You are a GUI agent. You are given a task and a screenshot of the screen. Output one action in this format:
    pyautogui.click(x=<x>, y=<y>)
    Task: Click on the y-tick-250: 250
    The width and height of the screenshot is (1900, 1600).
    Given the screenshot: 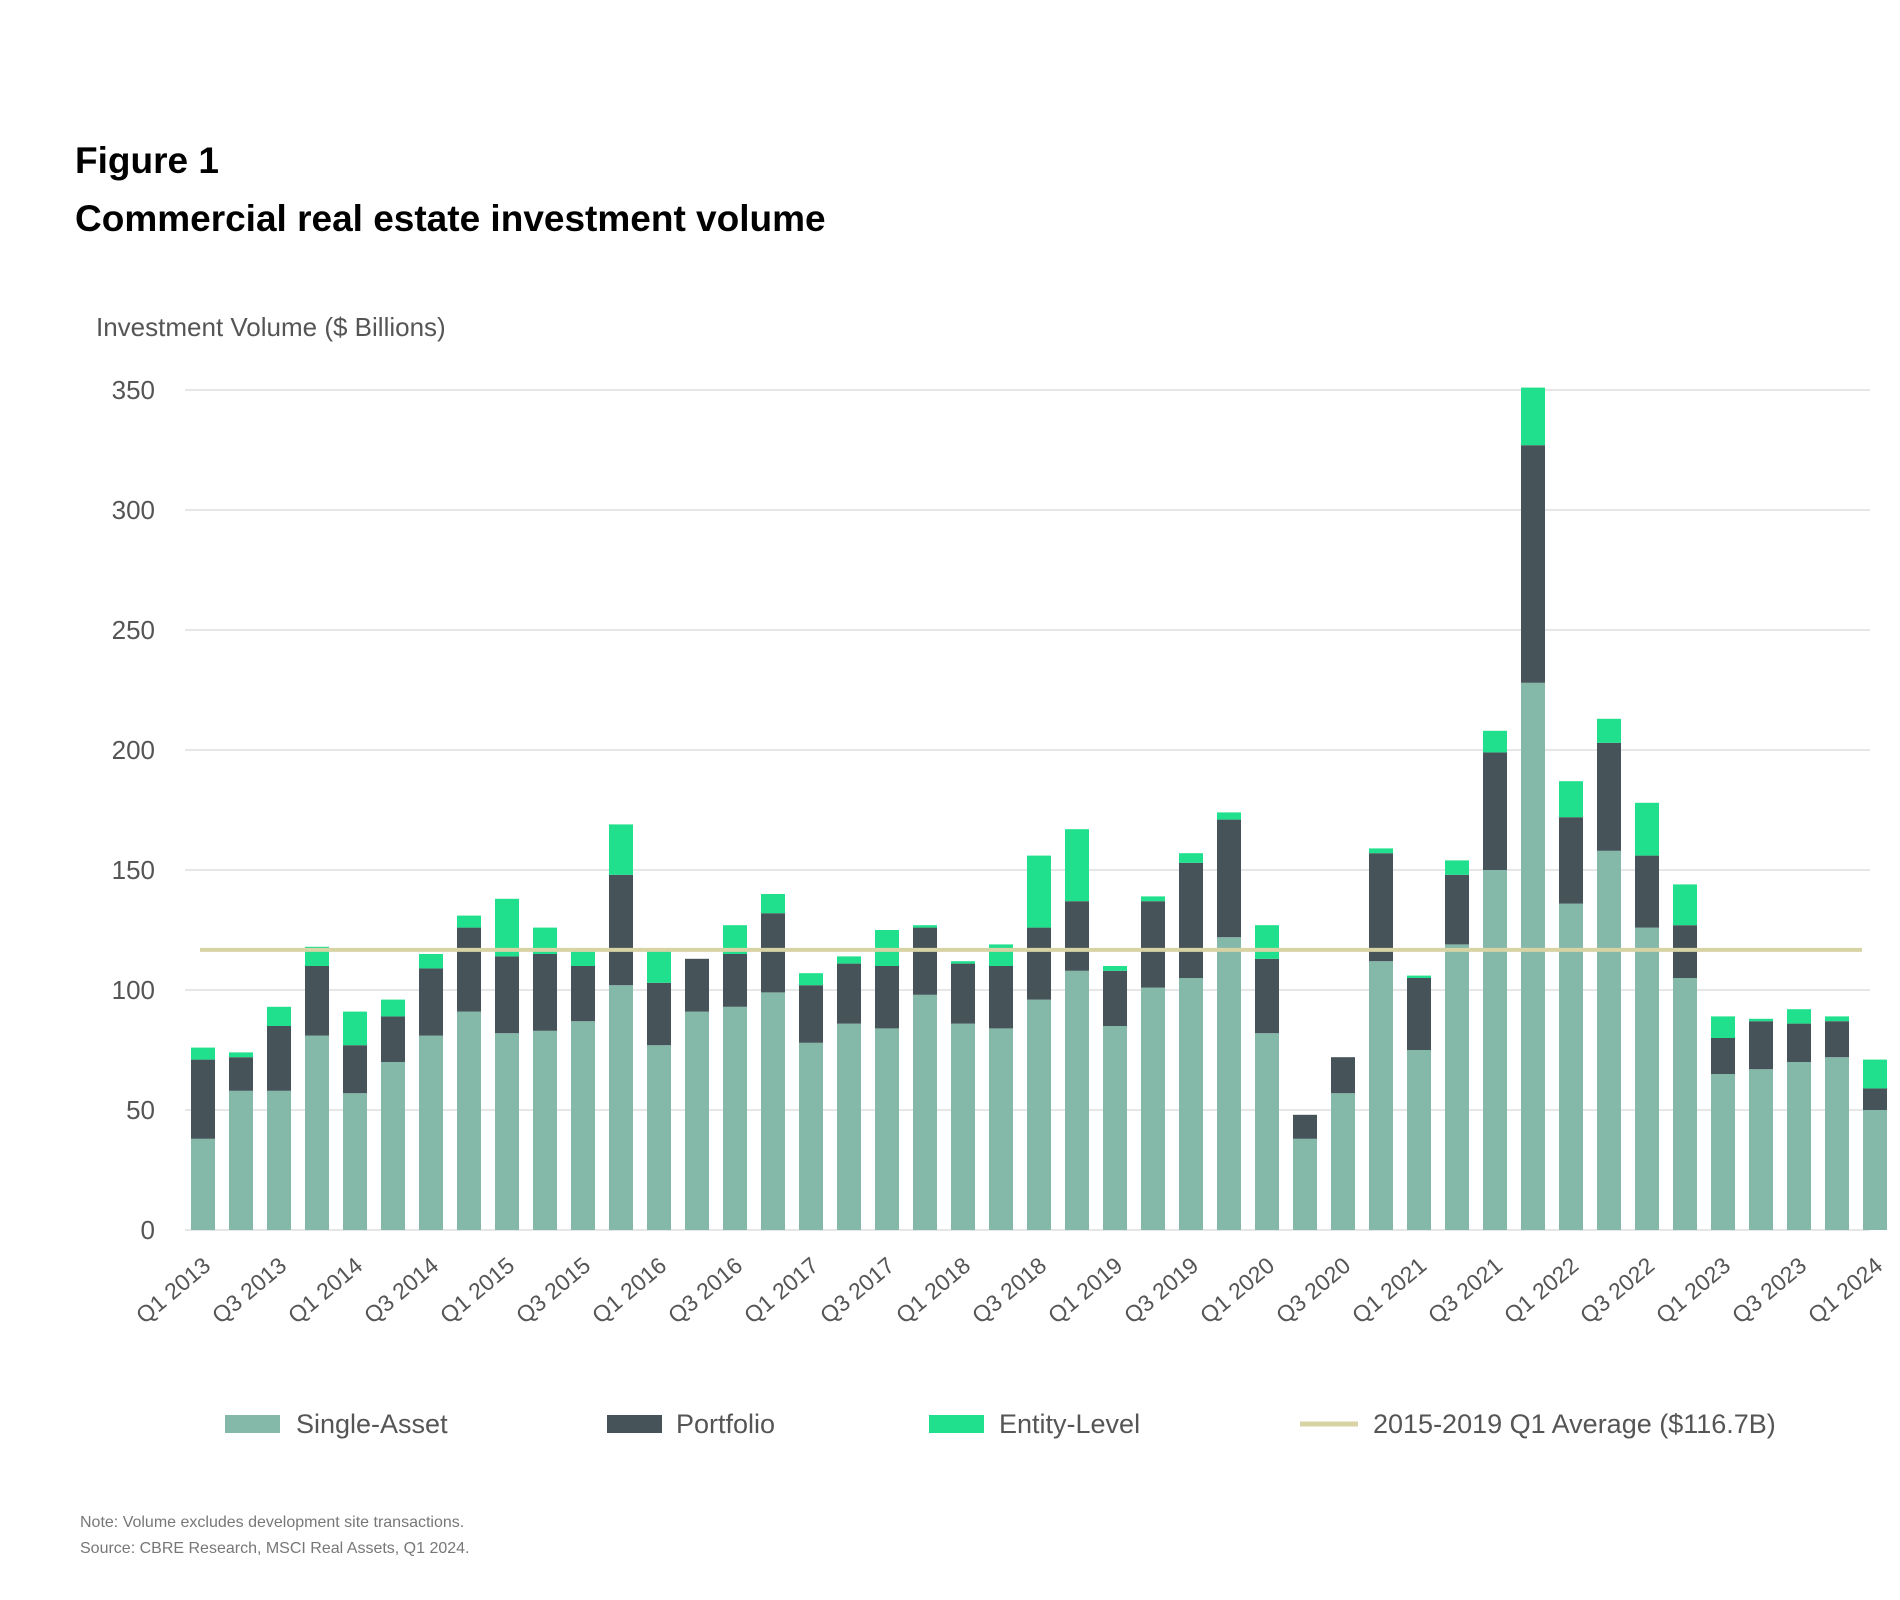 What is the action you would take?
    pyautogui.click(x=133, y=630)
    